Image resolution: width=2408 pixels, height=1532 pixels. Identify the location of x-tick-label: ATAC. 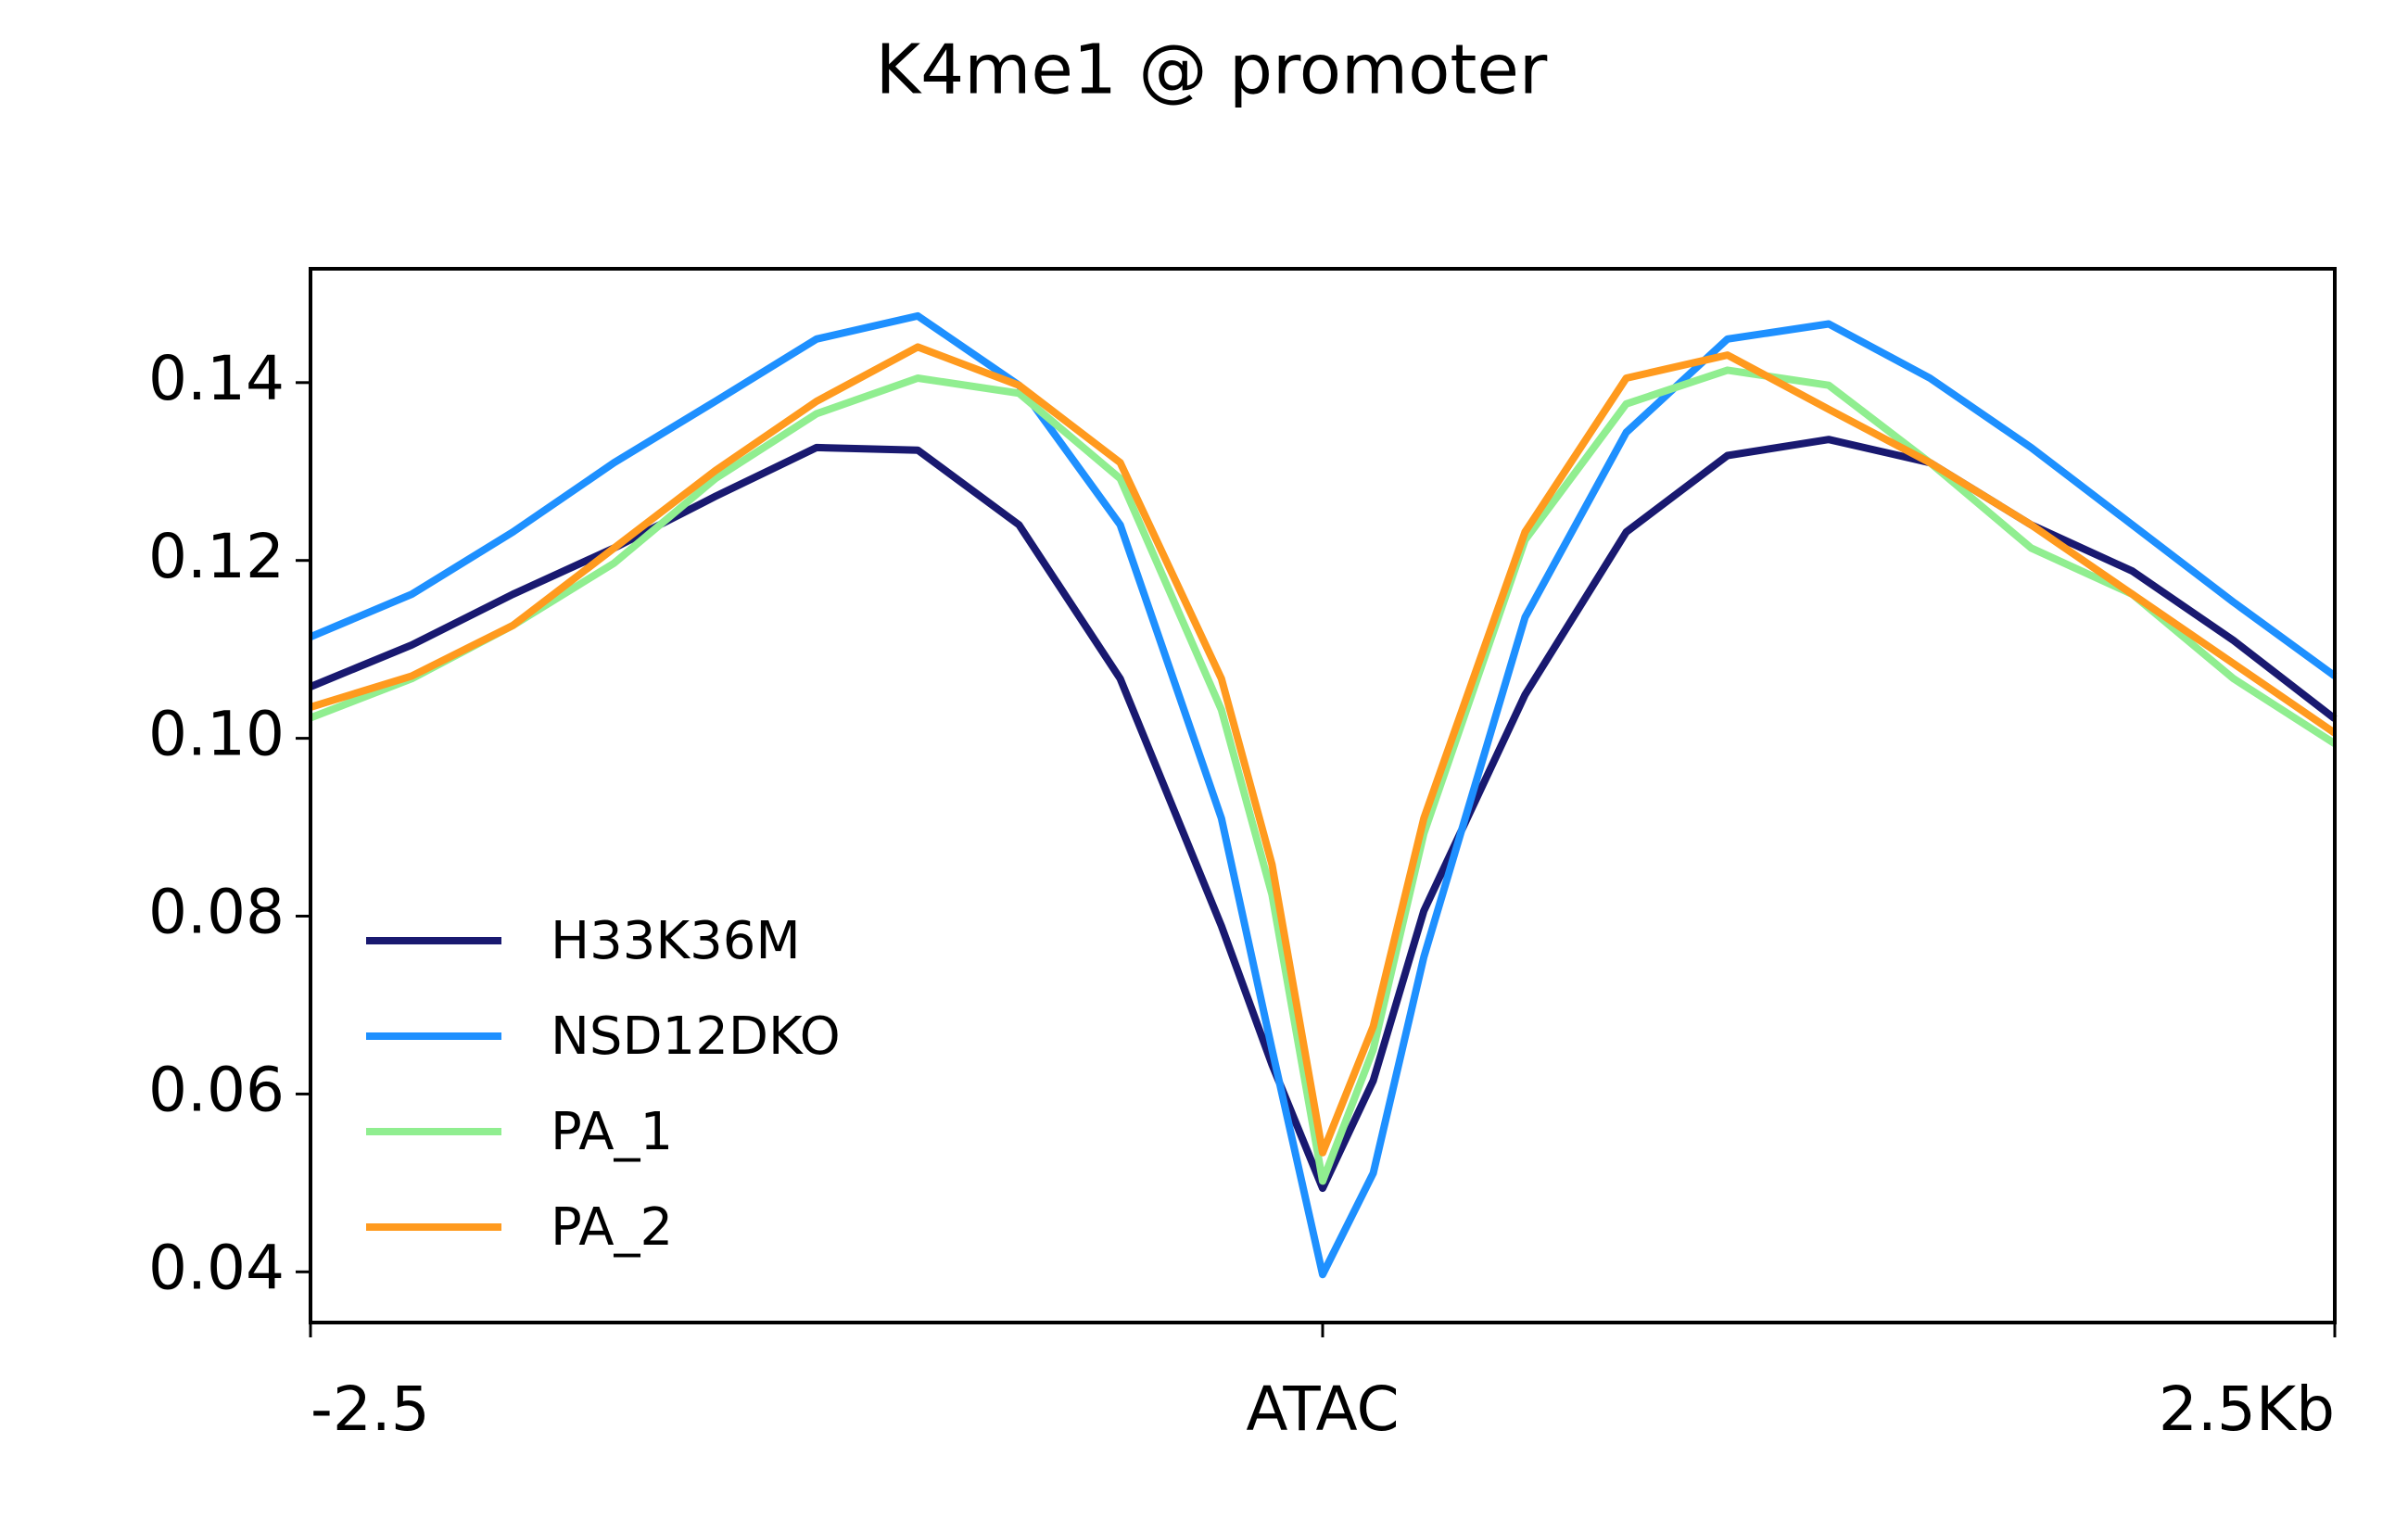
(1322, 1409).